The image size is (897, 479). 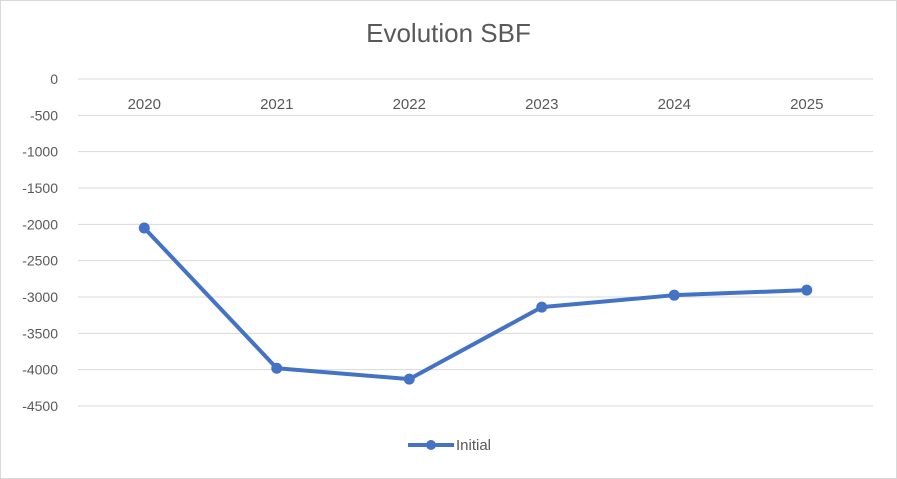 What do you see at coordinates (409, 104) in the screenshot?
I see `x-tick-label: 2022` at bounding box center [409, 104].